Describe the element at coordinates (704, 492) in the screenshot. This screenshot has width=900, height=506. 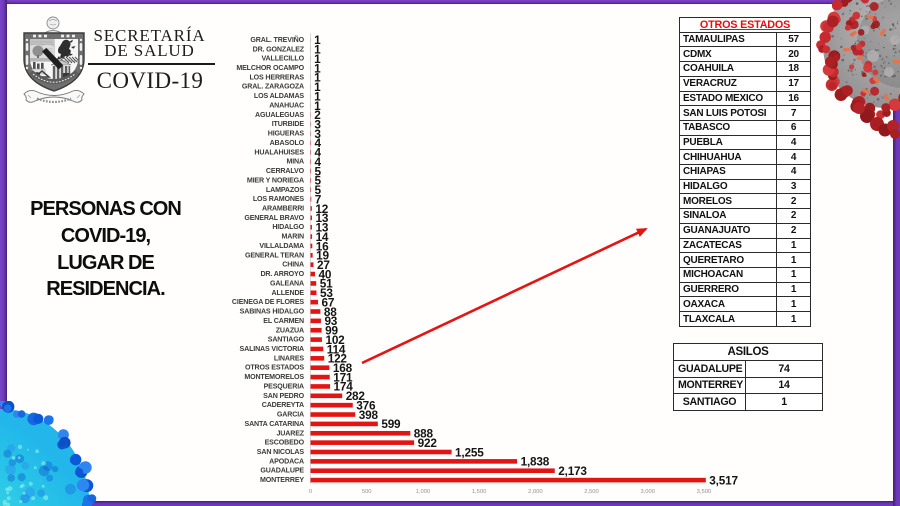
I see `svg-text: 3,500` at that location.